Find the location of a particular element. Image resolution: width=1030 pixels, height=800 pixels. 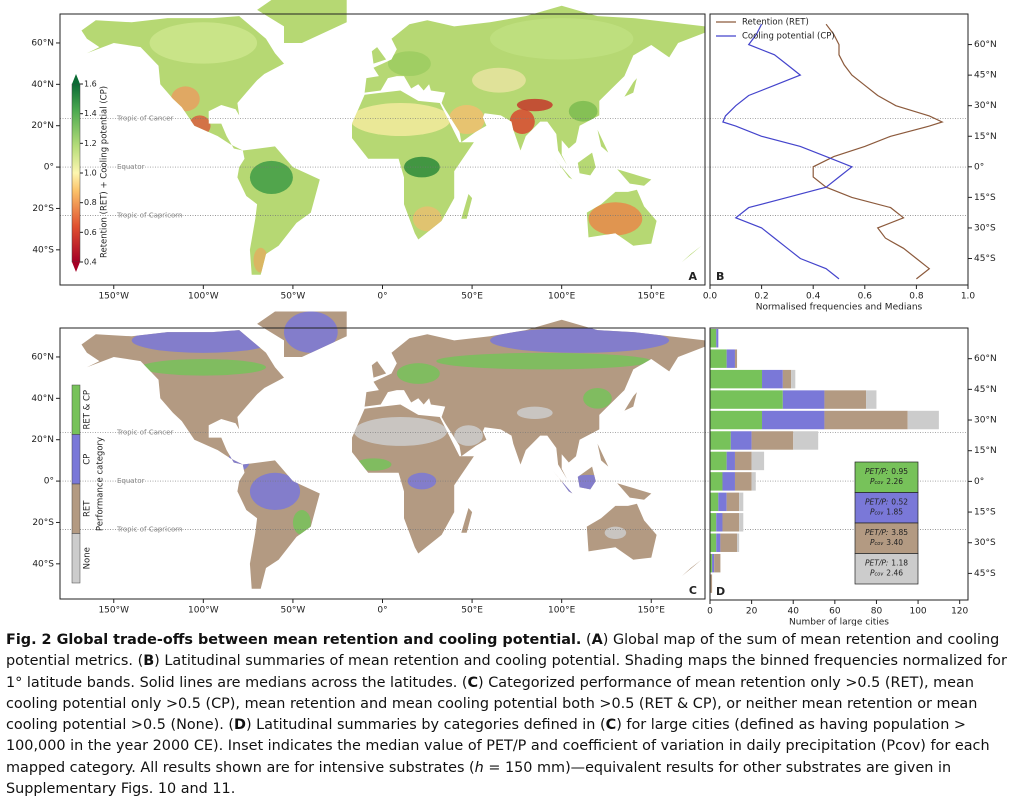

colorbar-extend is located at coordinates (76, 267).